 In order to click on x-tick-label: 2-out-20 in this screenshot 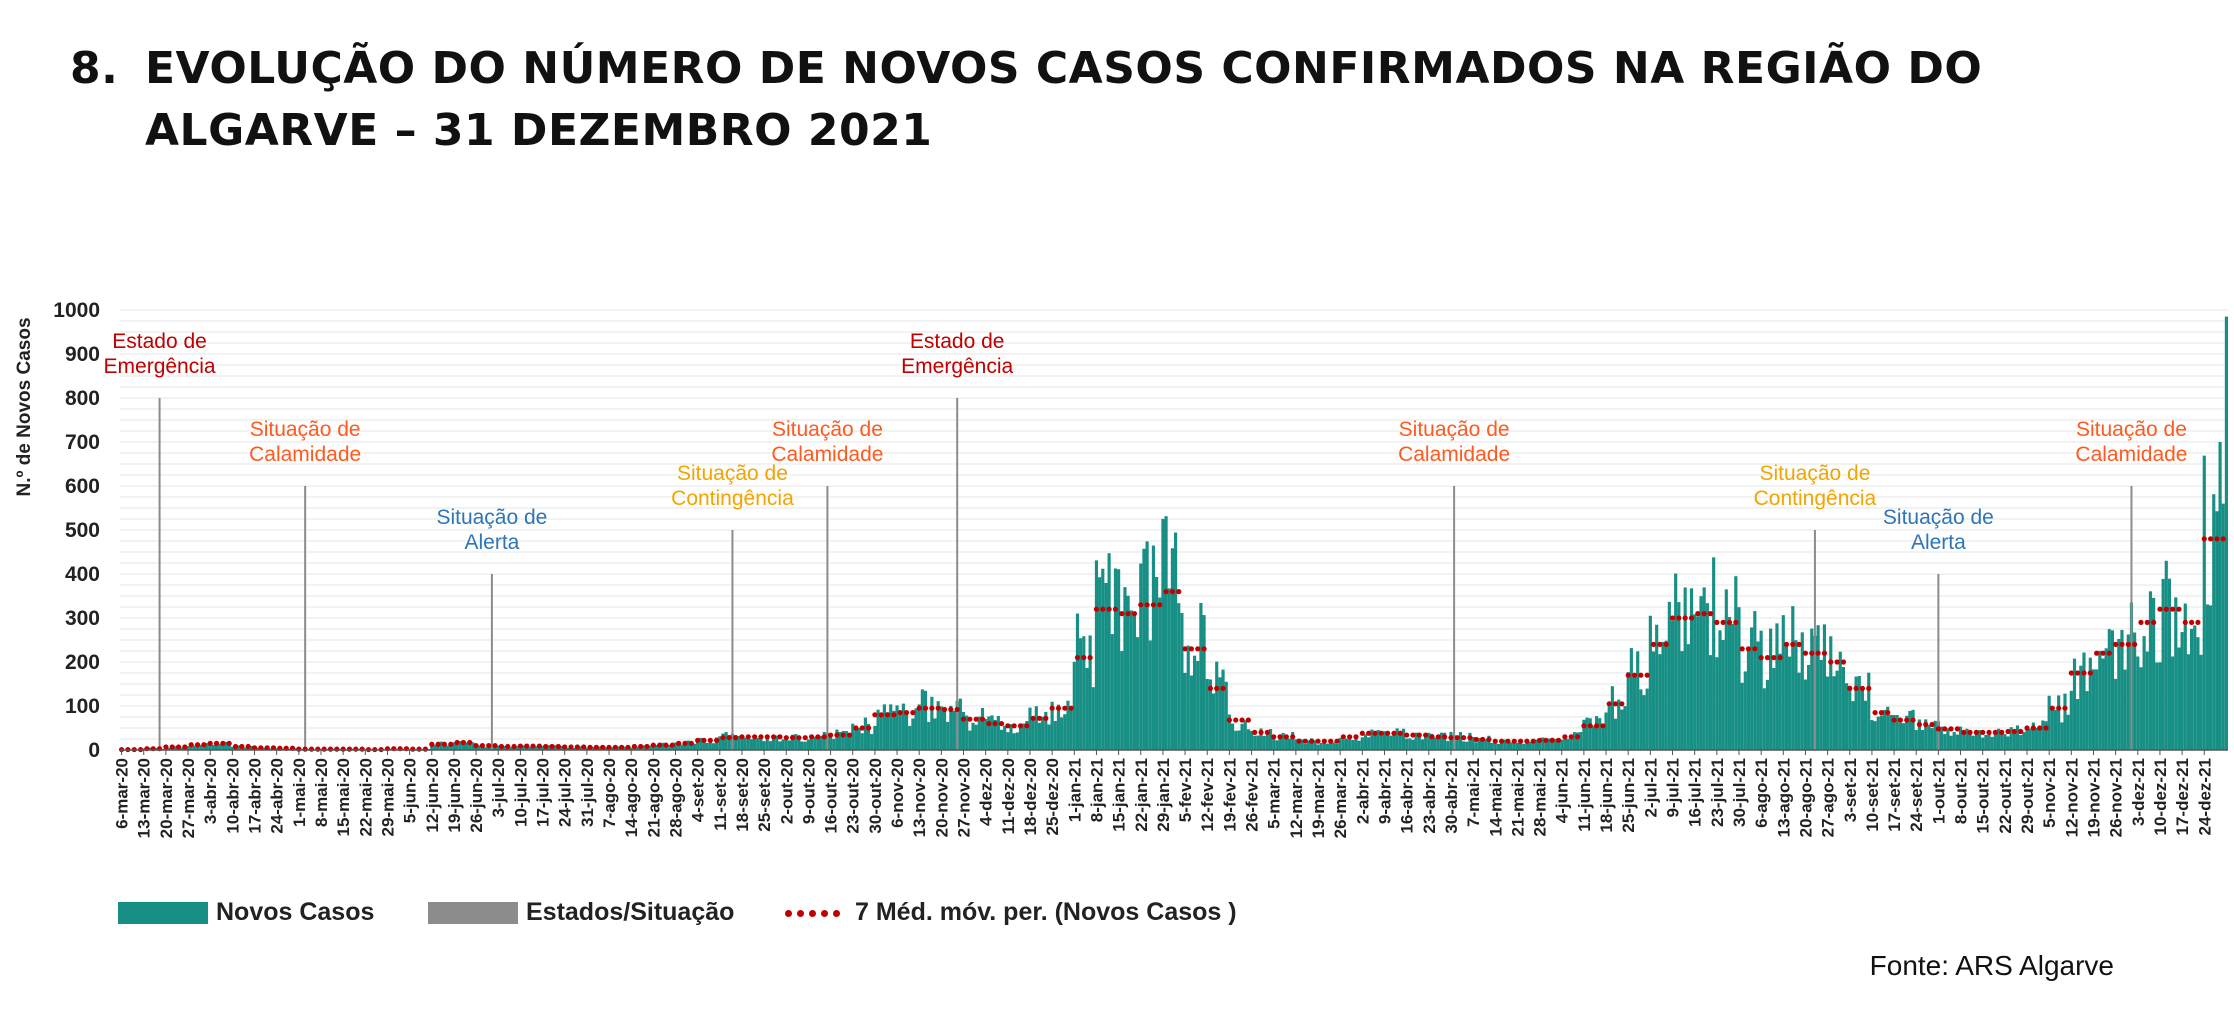, I will do `click(786, 791)`.